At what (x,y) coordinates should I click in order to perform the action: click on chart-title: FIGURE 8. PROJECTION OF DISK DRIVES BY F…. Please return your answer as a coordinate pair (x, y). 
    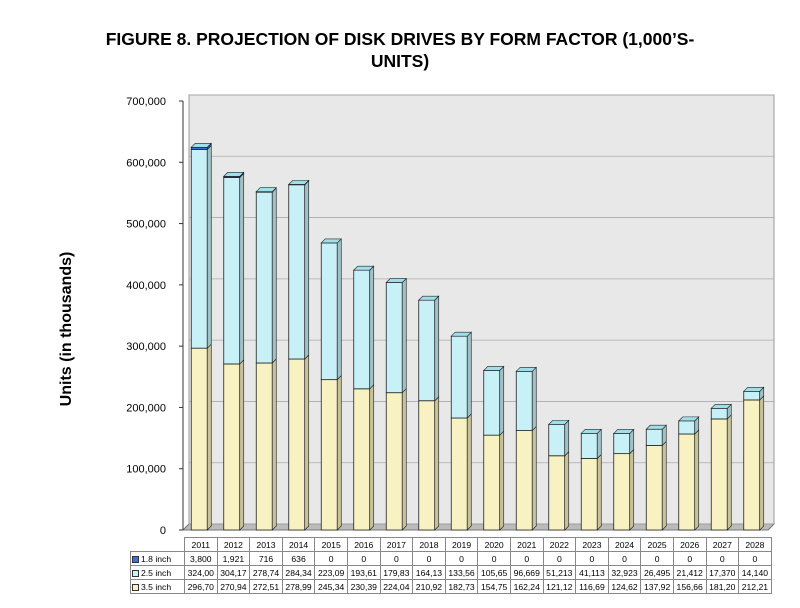
    Looking at the image, I should click on (400, 50).